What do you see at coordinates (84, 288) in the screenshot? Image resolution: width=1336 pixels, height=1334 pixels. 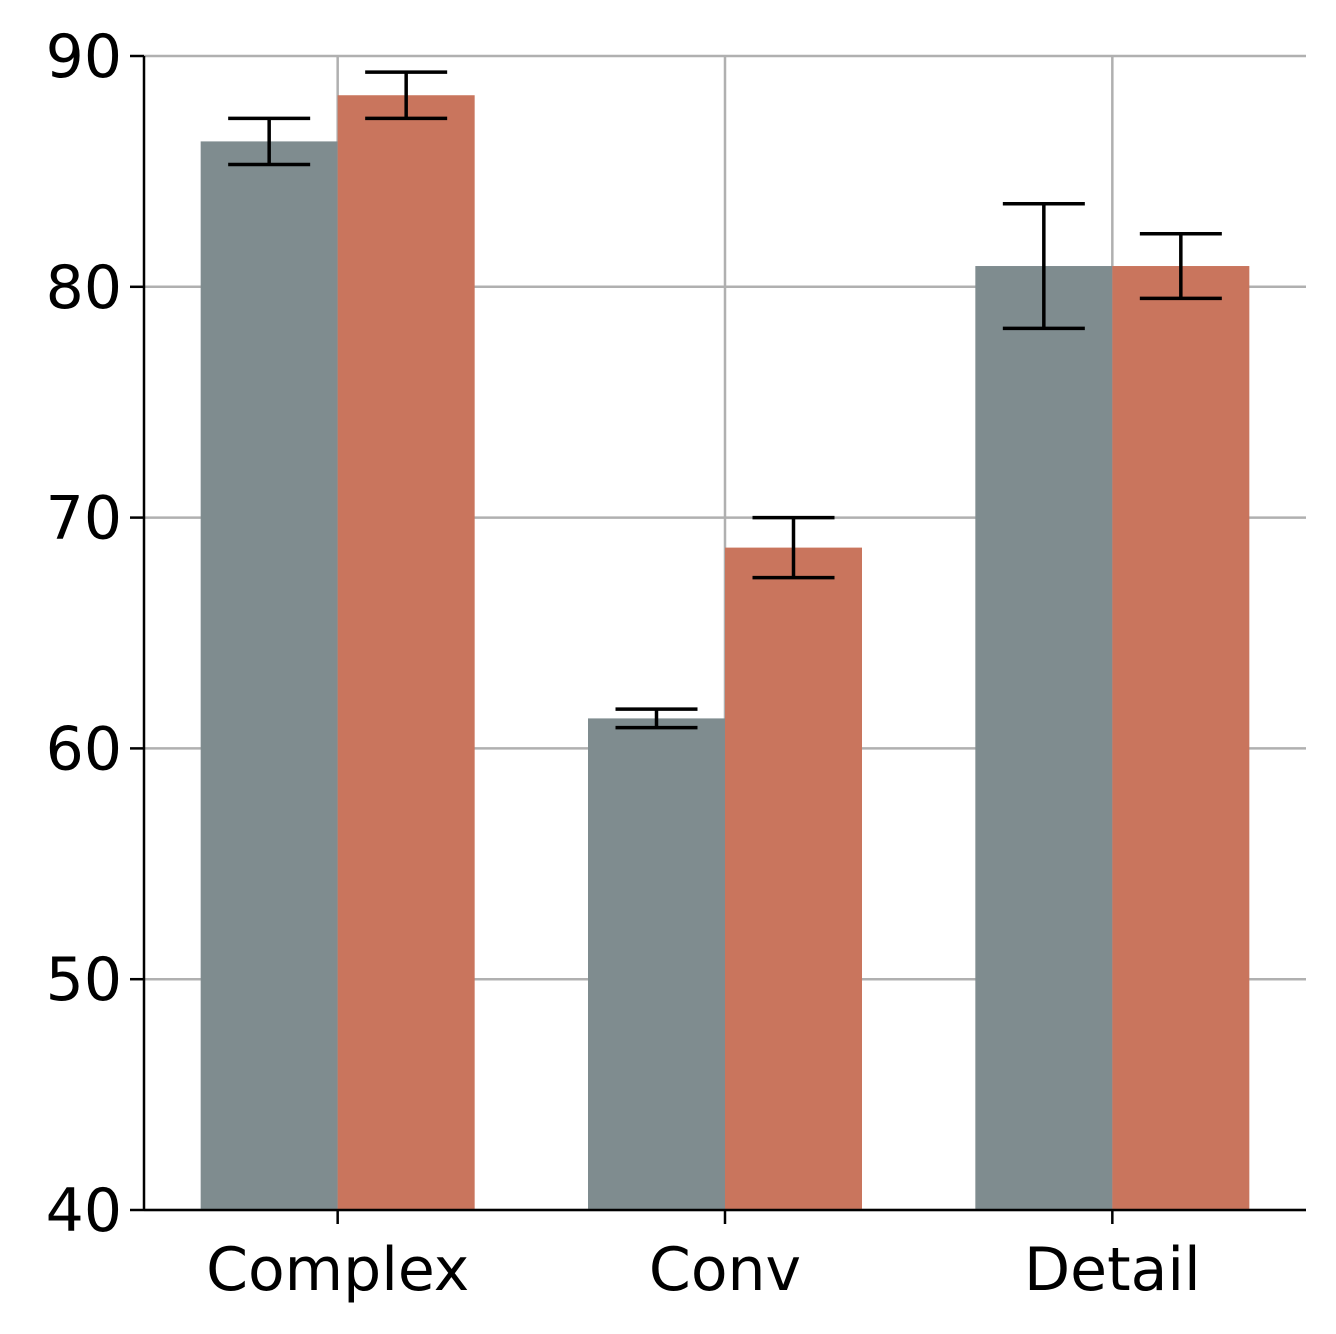 I see `y-tick-label: 80` at bounding box center [84, 288].